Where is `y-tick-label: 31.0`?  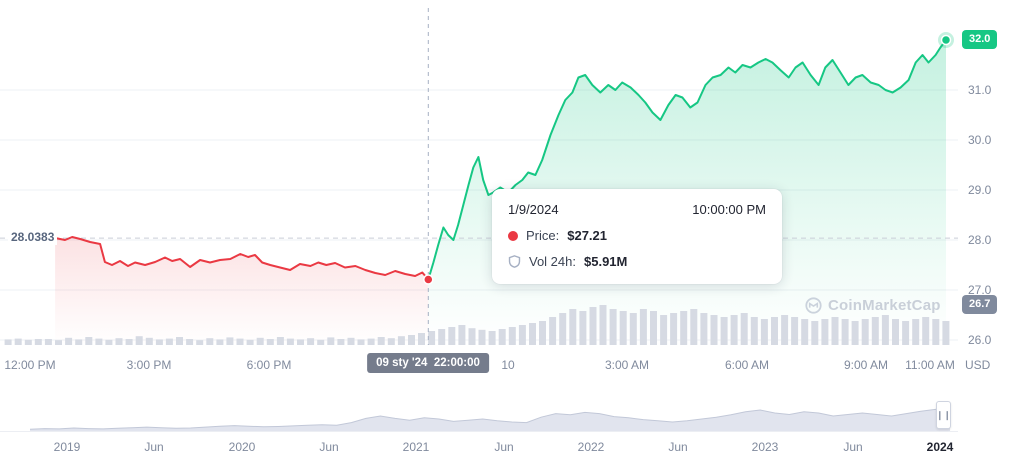
y-tick-label: 31.0 is located at coordinates (980, 90).